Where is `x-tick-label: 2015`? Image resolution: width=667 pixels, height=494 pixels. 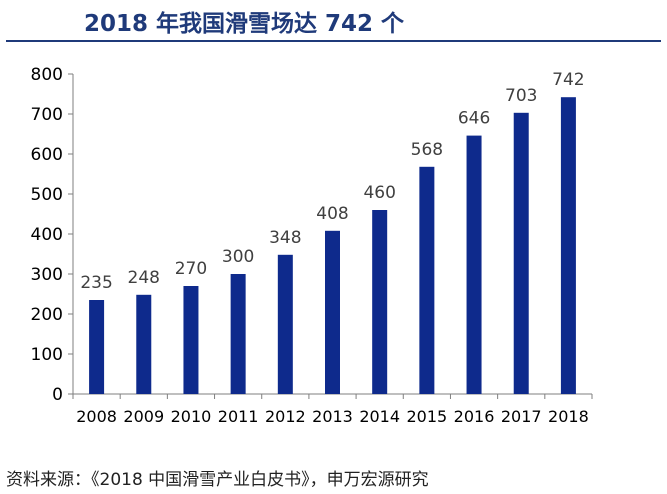
x-tick-label: 2015 is located at coordinates (427, 416).